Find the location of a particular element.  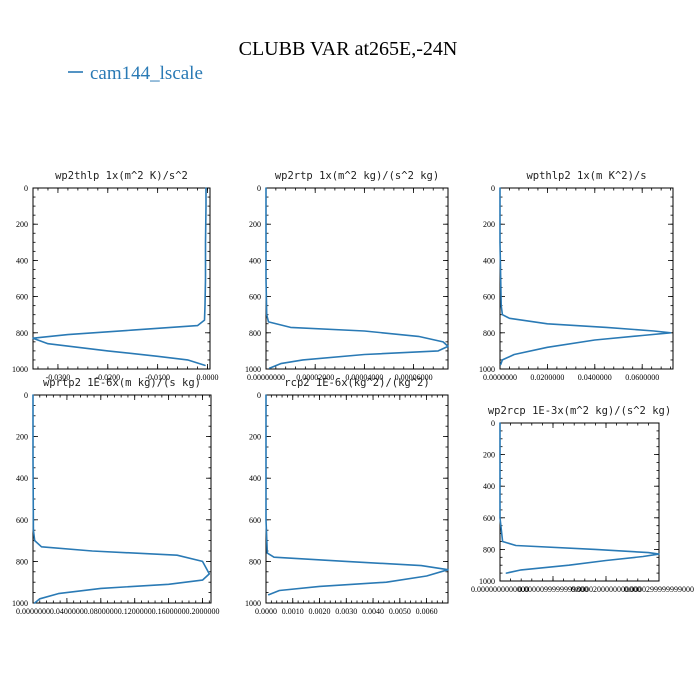

panel-title: wpthlp2 1x(m K^2)/s is located at coordinates (586, 176).